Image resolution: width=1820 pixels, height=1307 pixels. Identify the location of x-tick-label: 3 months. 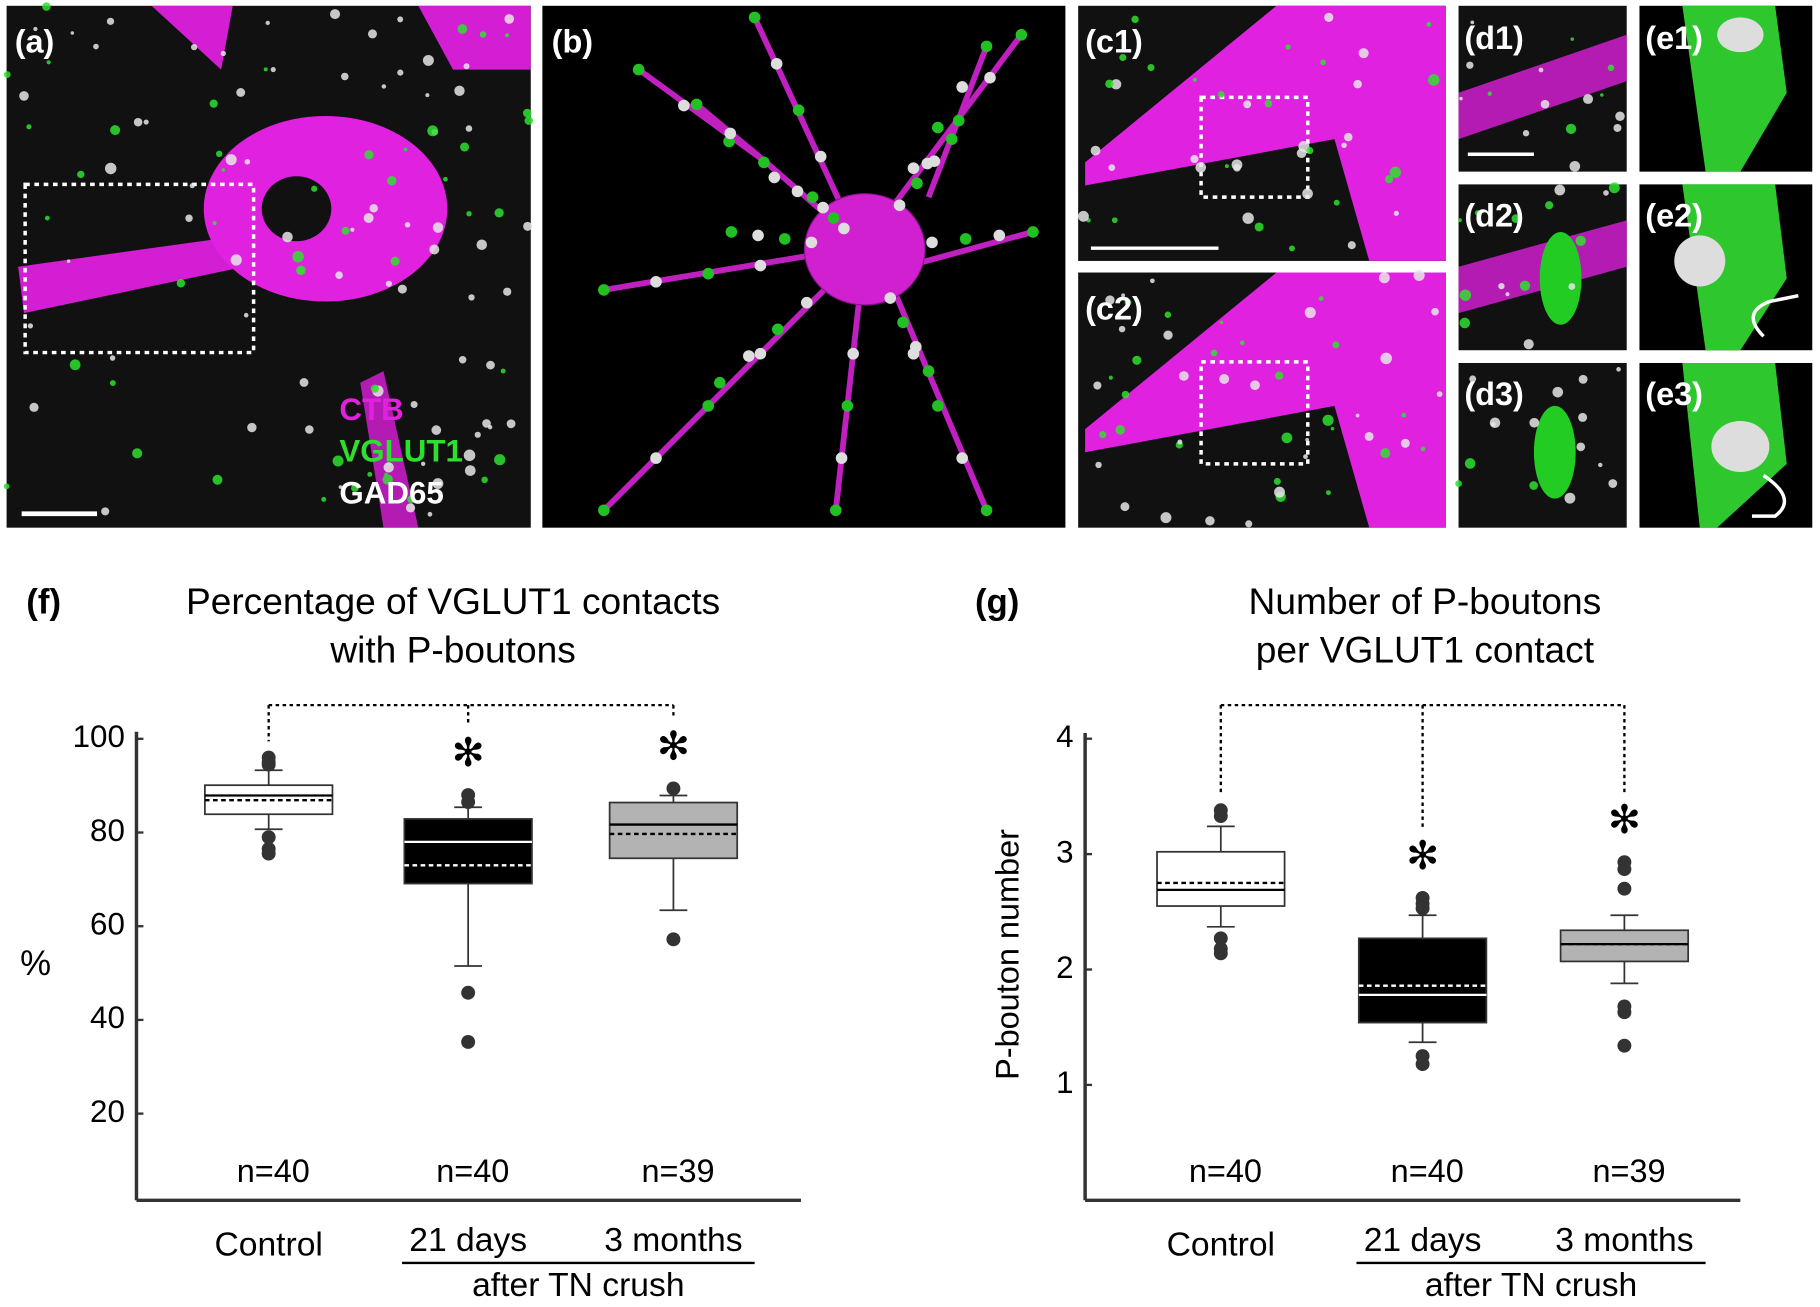
(673, 1240).